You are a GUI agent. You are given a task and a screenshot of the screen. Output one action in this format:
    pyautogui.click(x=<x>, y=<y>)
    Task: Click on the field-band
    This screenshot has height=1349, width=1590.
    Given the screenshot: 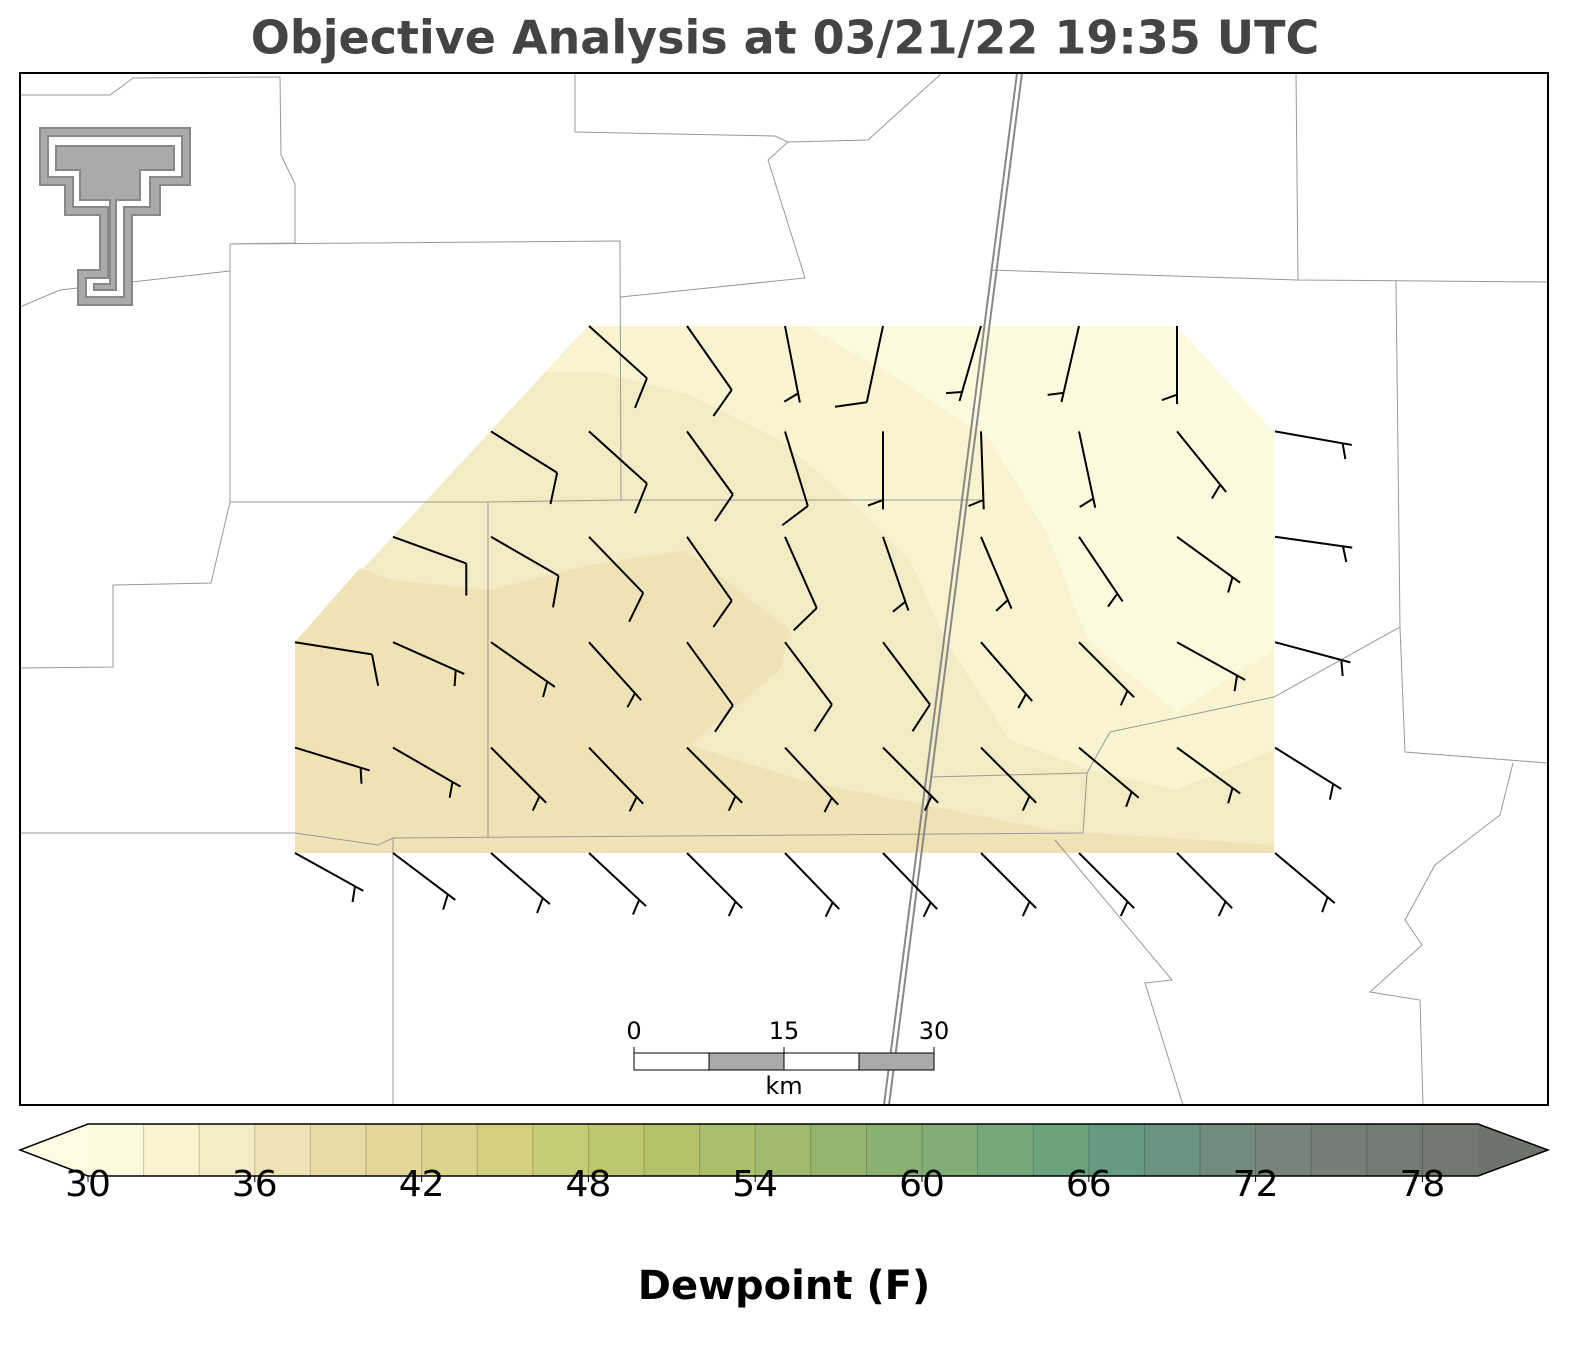 What is the action you would take?
    pyautogui.click(x=784, y=701)
    